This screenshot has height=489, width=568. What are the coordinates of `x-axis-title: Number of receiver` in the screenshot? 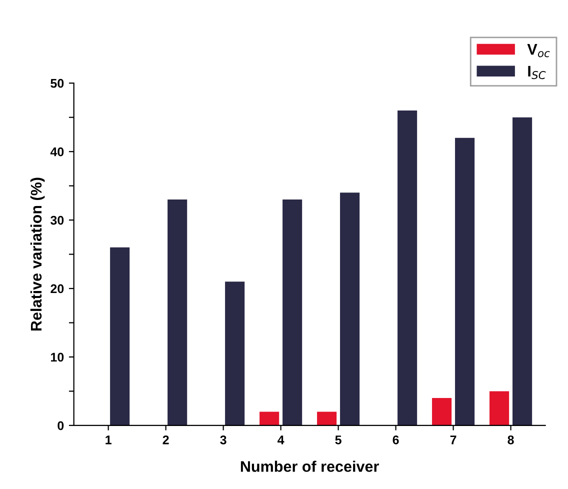 It's located at (309, 466).